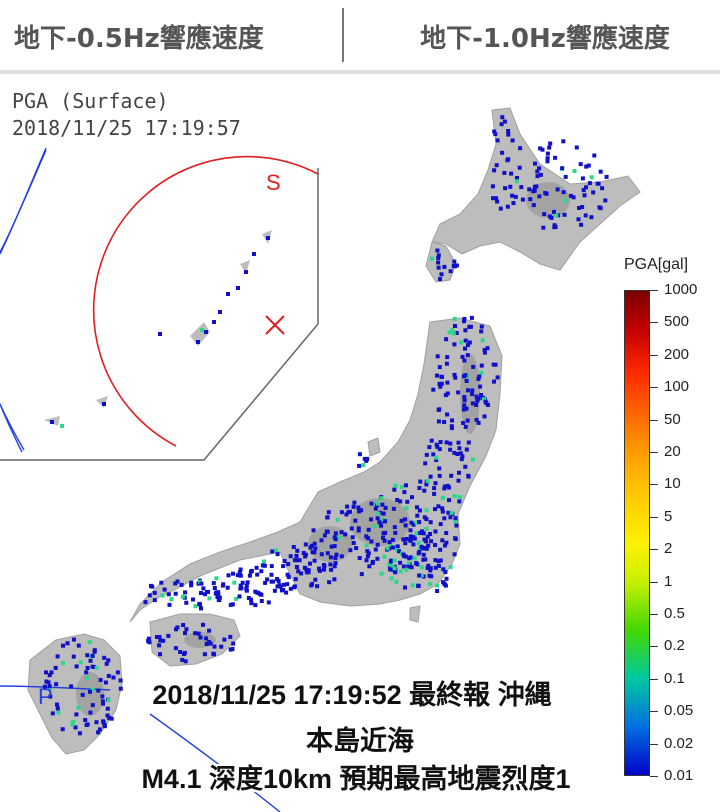 Image resolution: width=720 pixels, height=812 pixels. I want to click on legend-label: 0.01, so click(679, 775).